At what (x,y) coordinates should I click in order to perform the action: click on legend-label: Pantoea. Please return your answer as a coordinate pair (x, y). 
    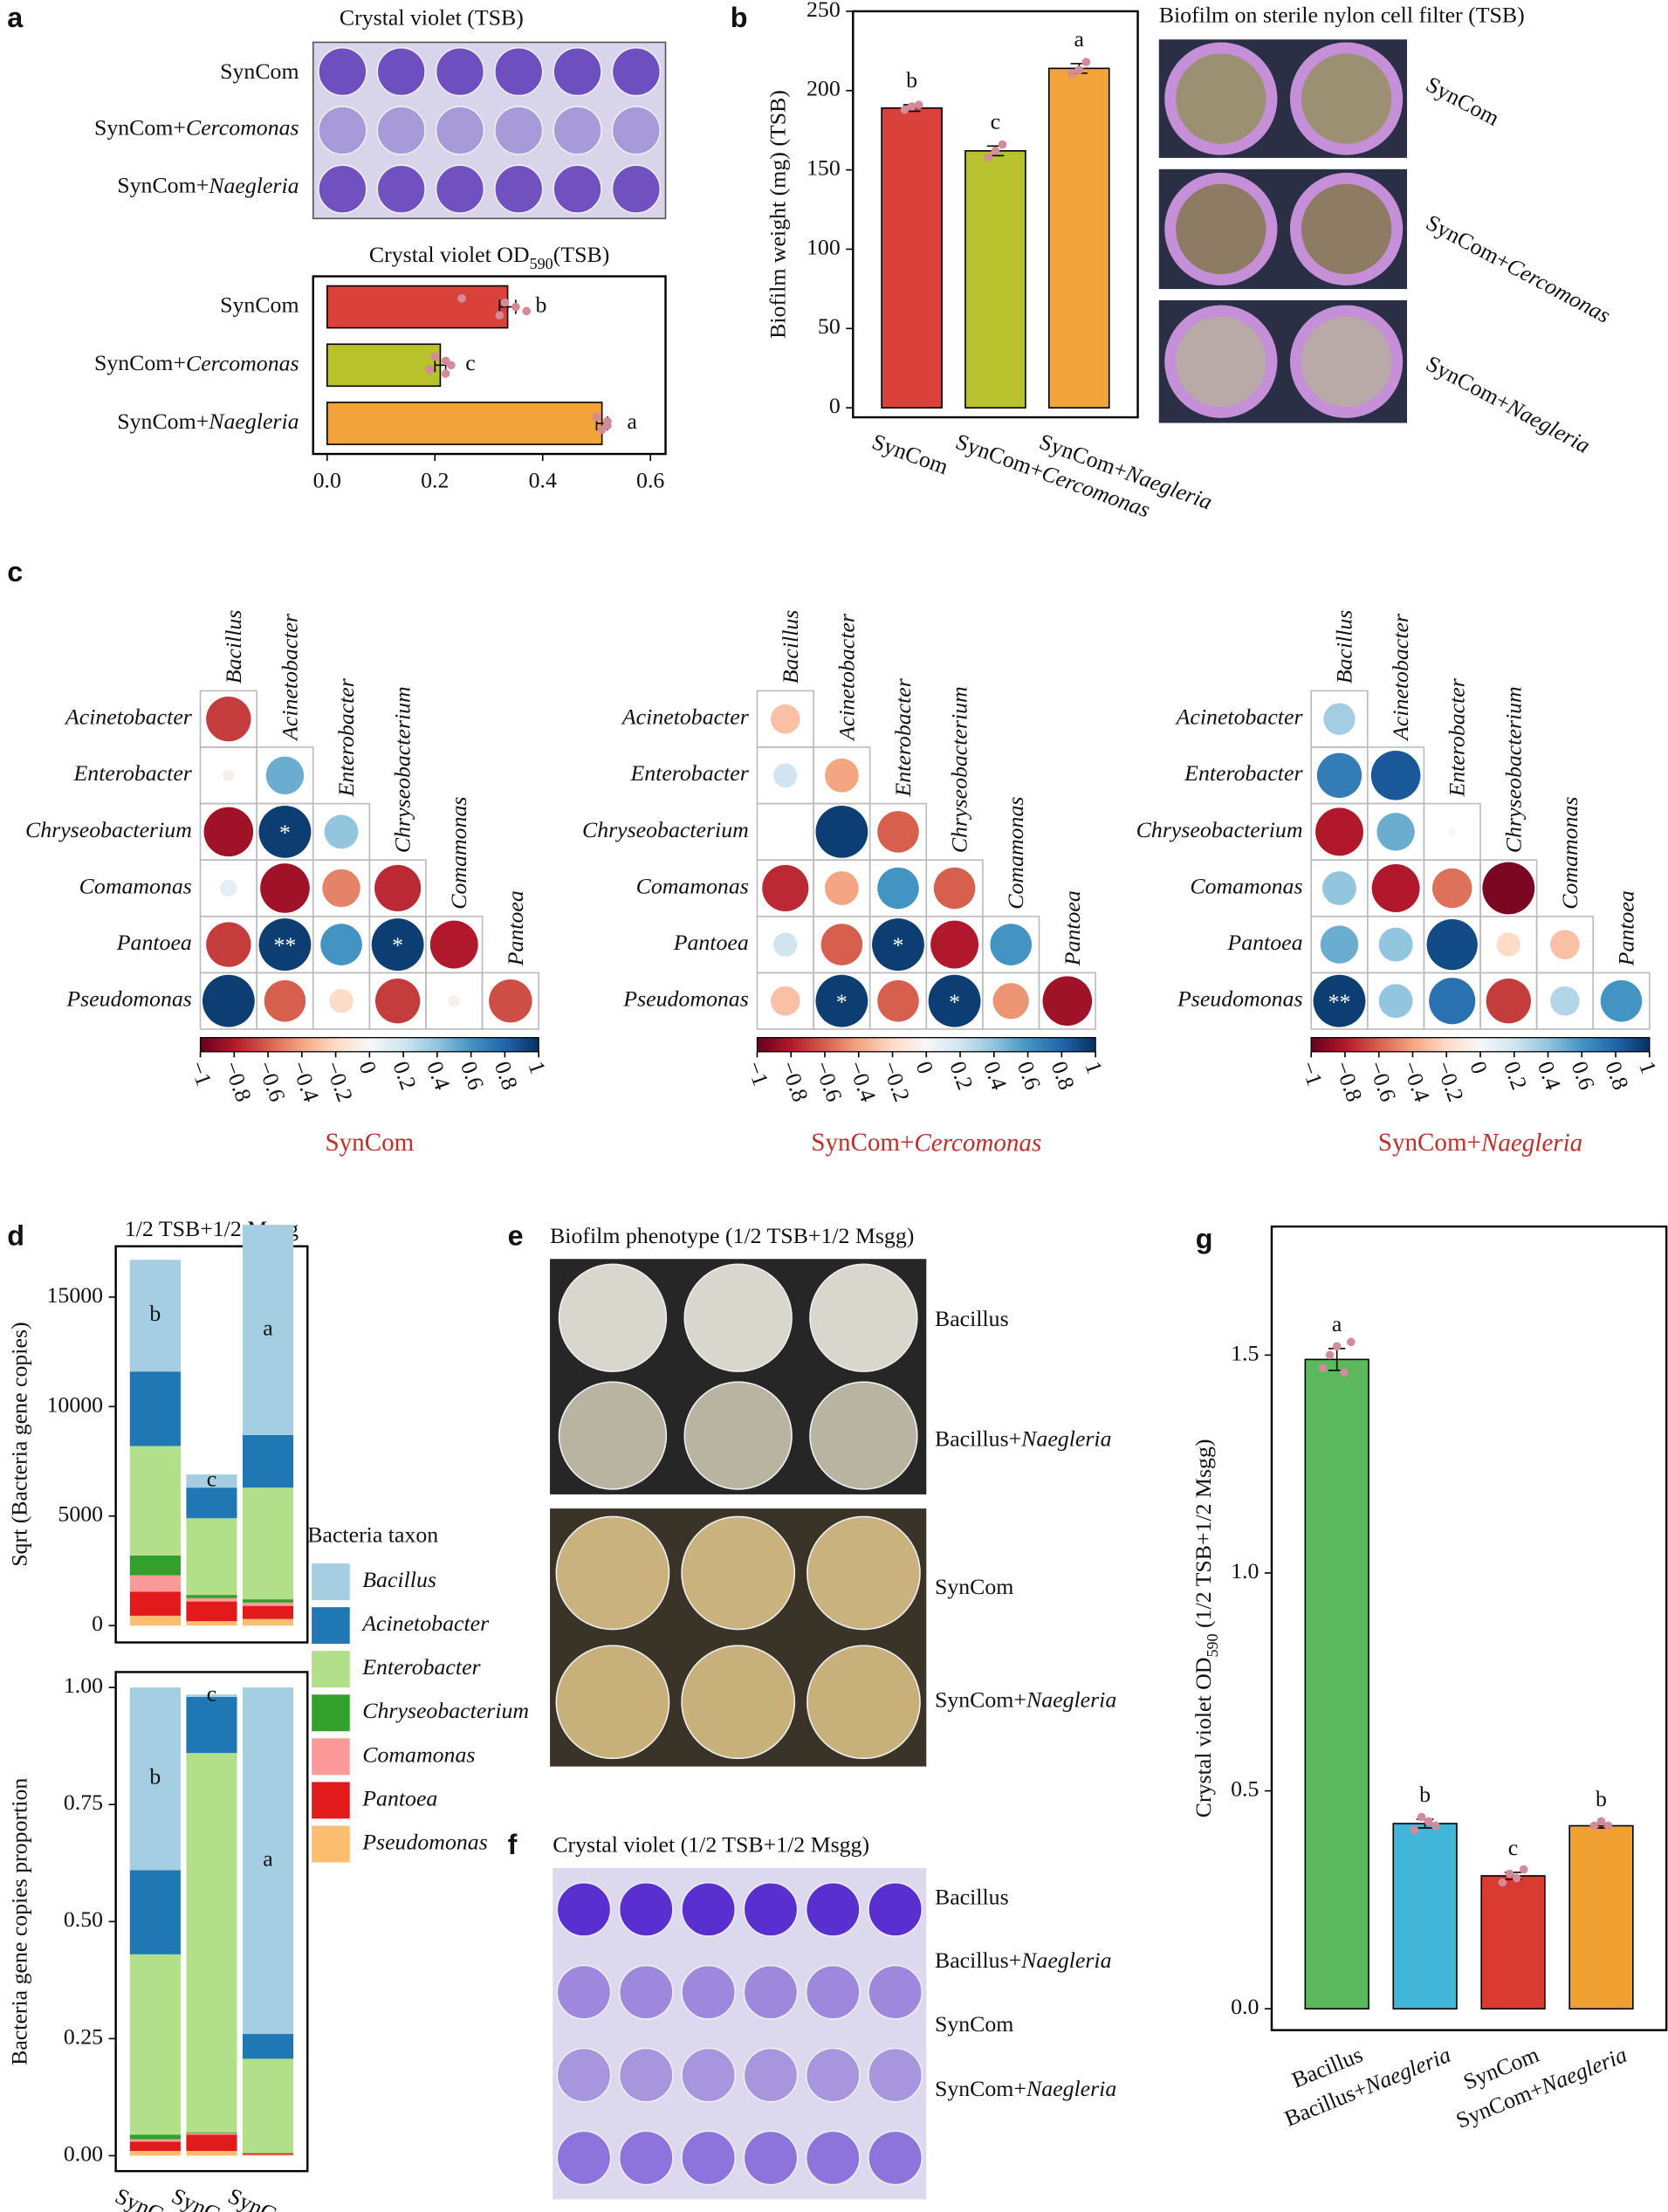
    Looking at the image, I should click on (399, 1798).